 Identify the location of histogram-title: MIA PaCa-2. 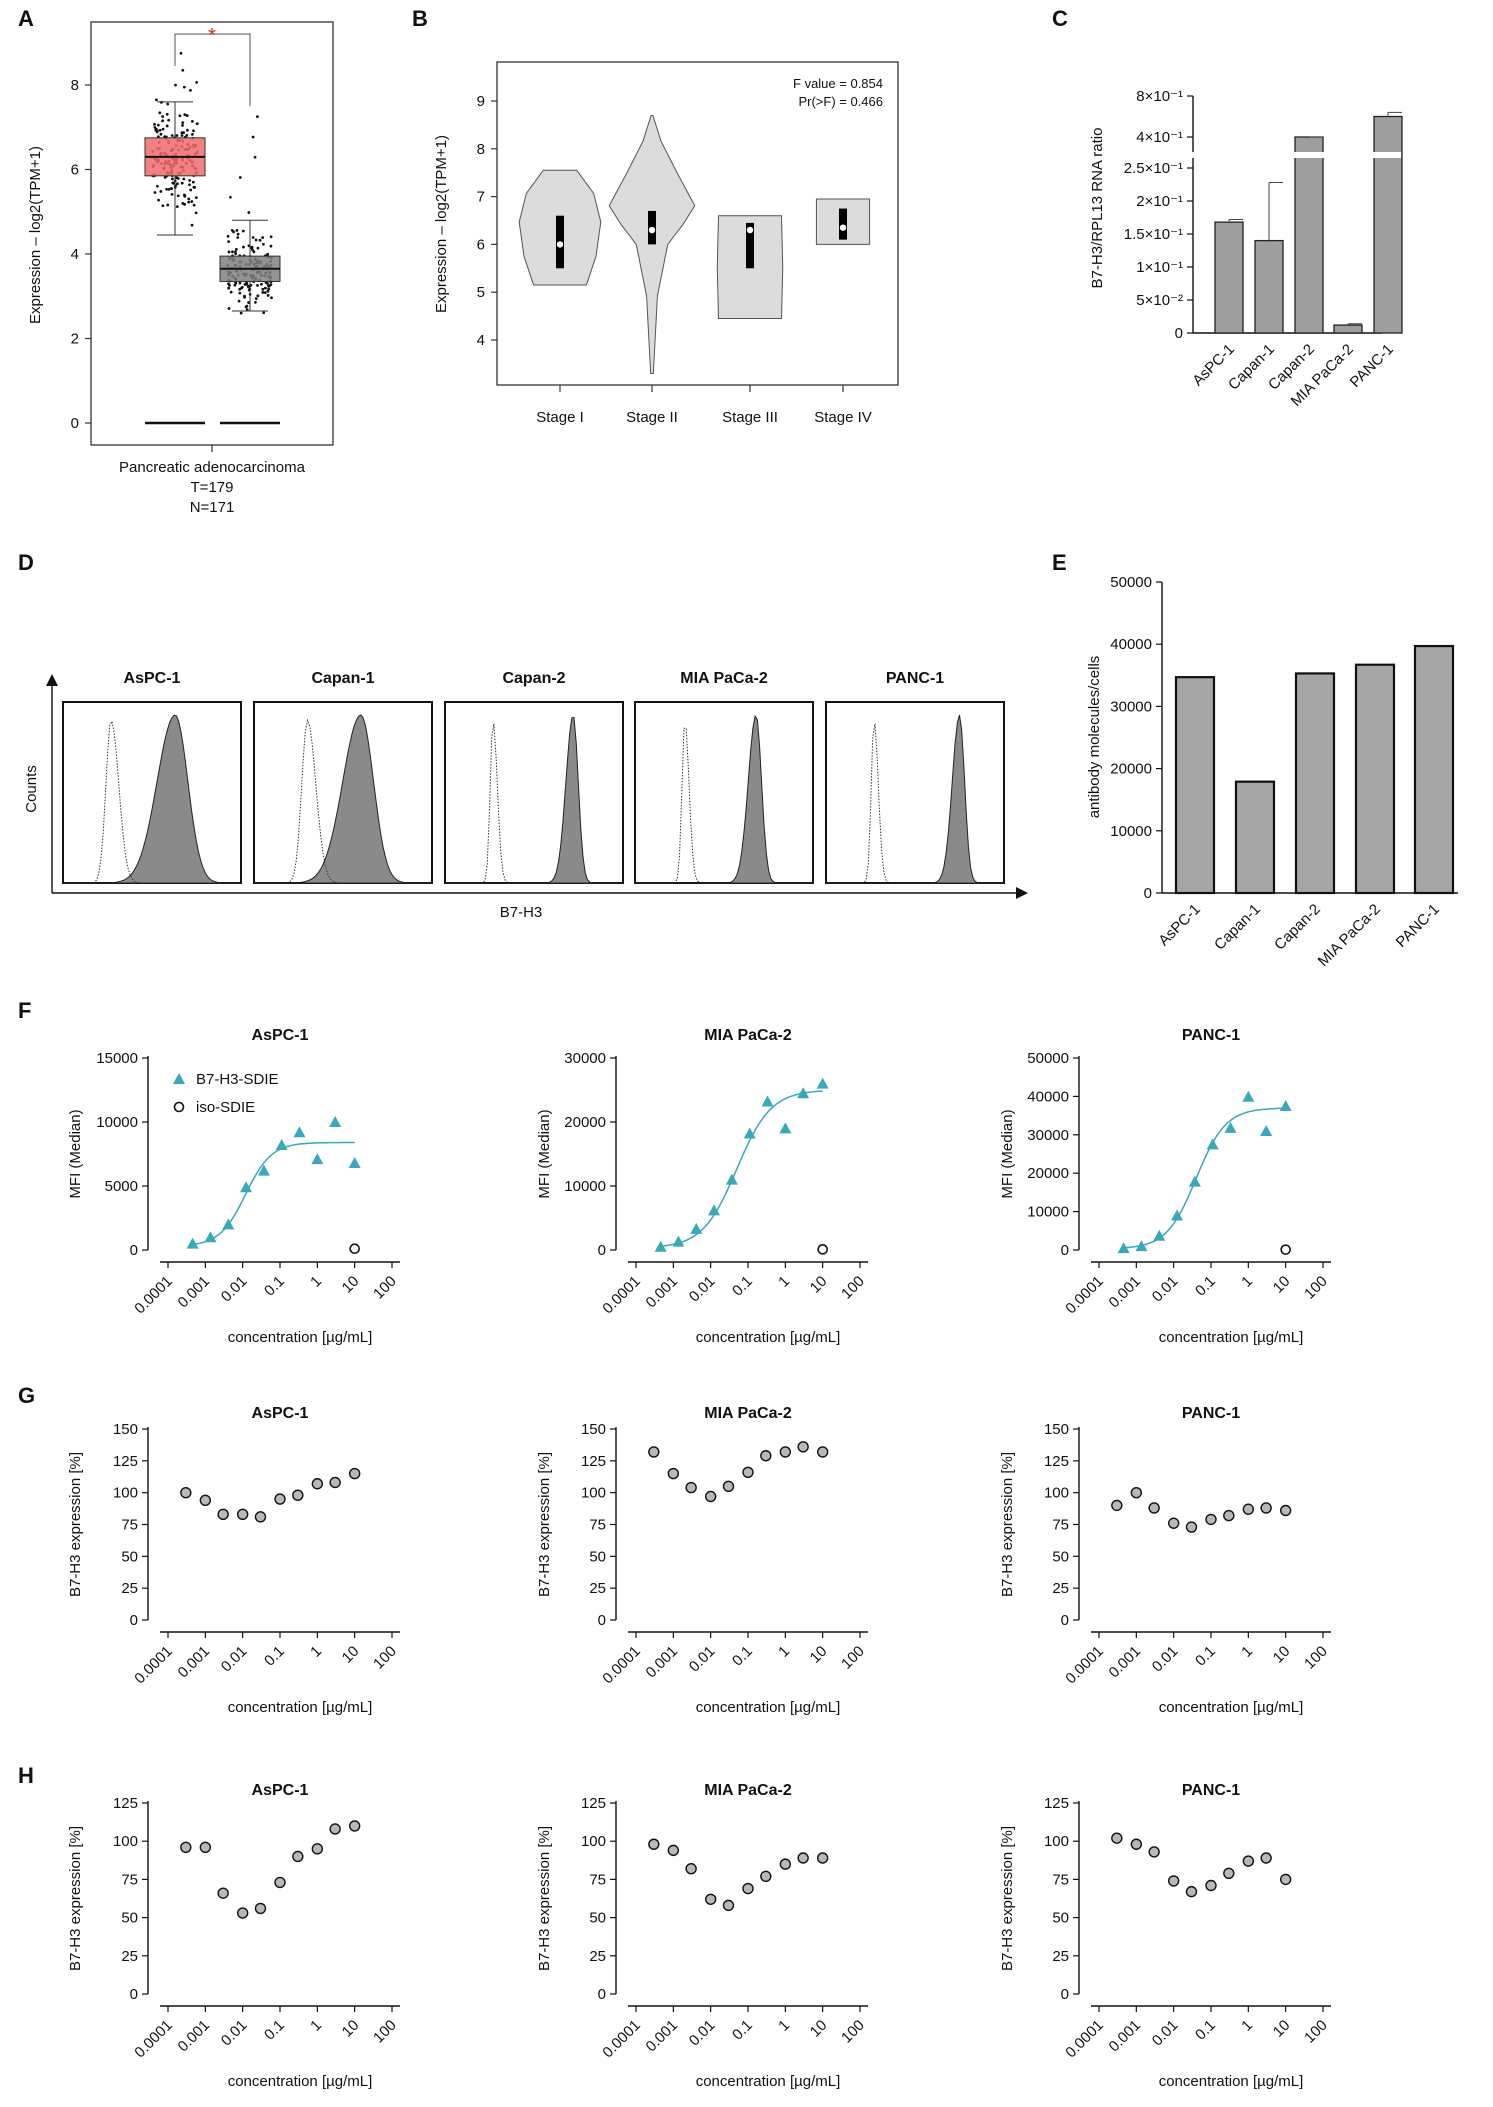
(724, 678).